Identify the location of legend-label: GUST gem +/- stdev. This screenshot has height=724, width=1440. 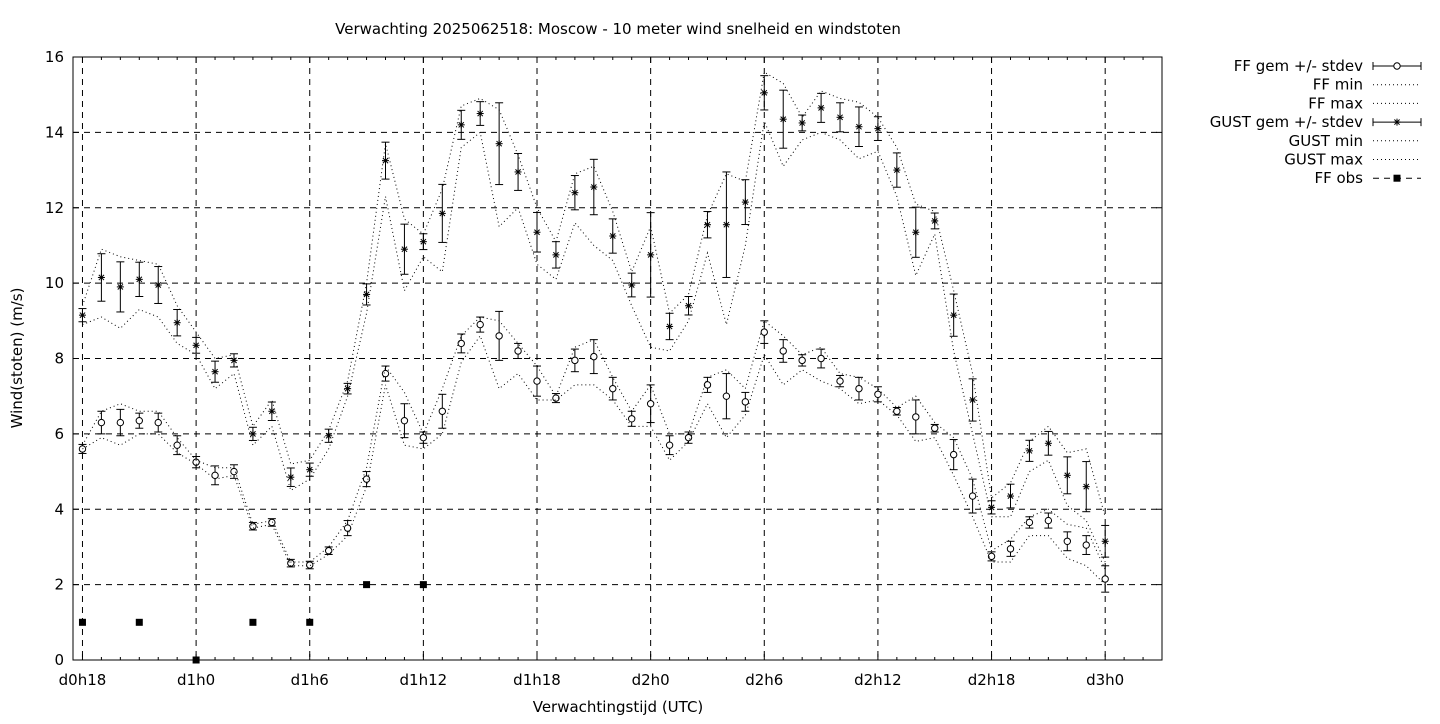
(1286, 122).